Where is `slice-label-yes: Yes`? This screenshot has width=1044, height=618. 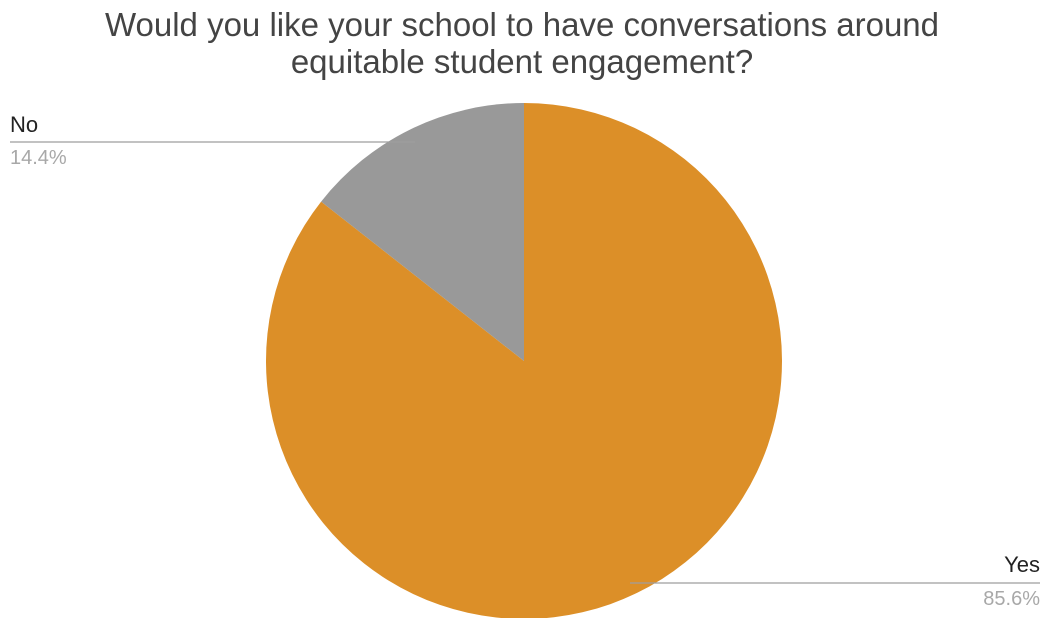 slice-label-yes: Yes is located at coordinates (1022, 564).